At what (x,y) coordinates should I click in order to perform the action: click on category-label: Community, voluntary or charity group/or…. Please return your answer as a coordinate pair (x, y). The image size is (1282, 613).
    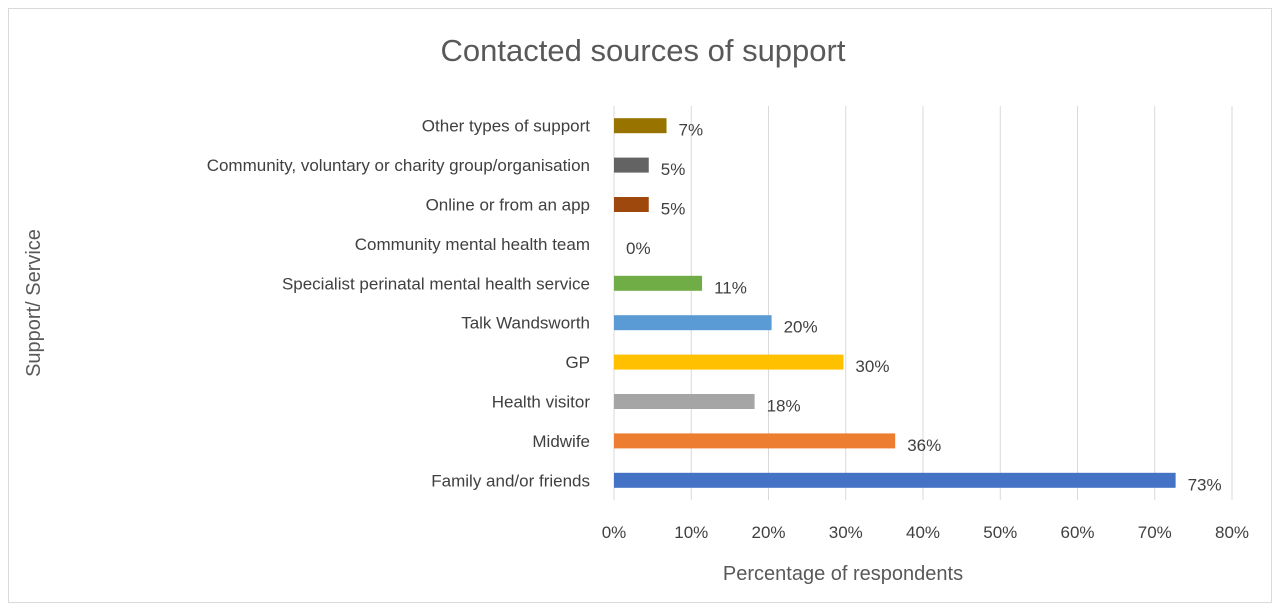
    Looking at the image, I should click on (398, 165).